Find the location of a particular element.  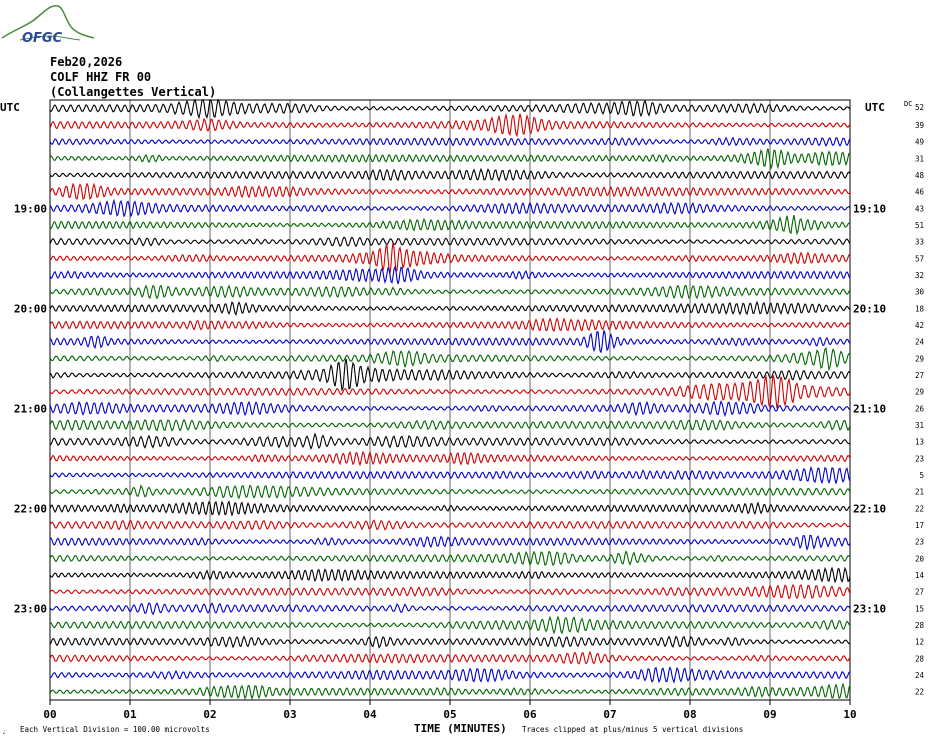

x-tick-label: 03 is located at coordinates (289, 714).